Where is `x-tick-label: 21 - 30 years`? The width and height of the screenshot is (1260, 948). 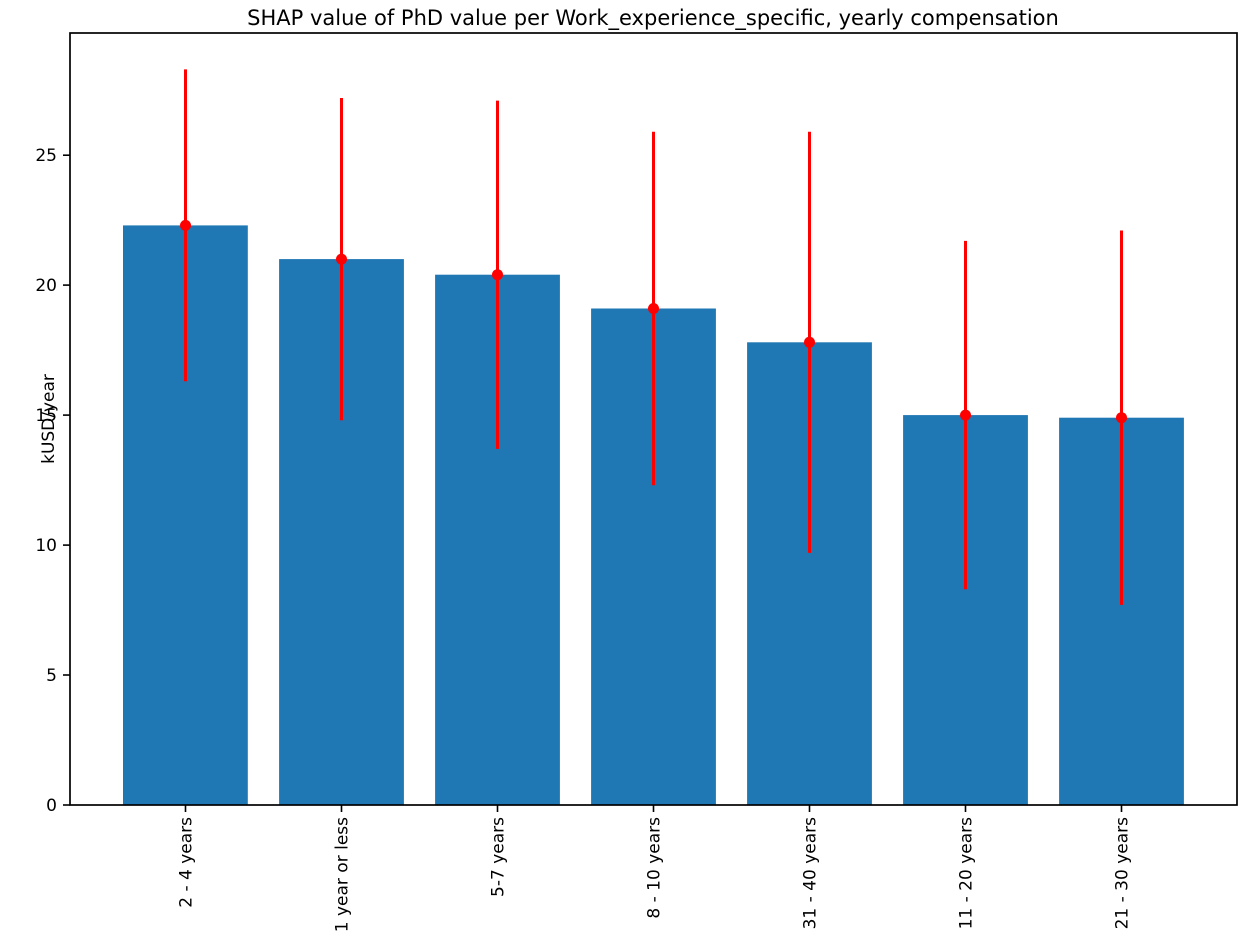 x-tick-label: 21 - 30 years is located at coordinates (1123, 873).